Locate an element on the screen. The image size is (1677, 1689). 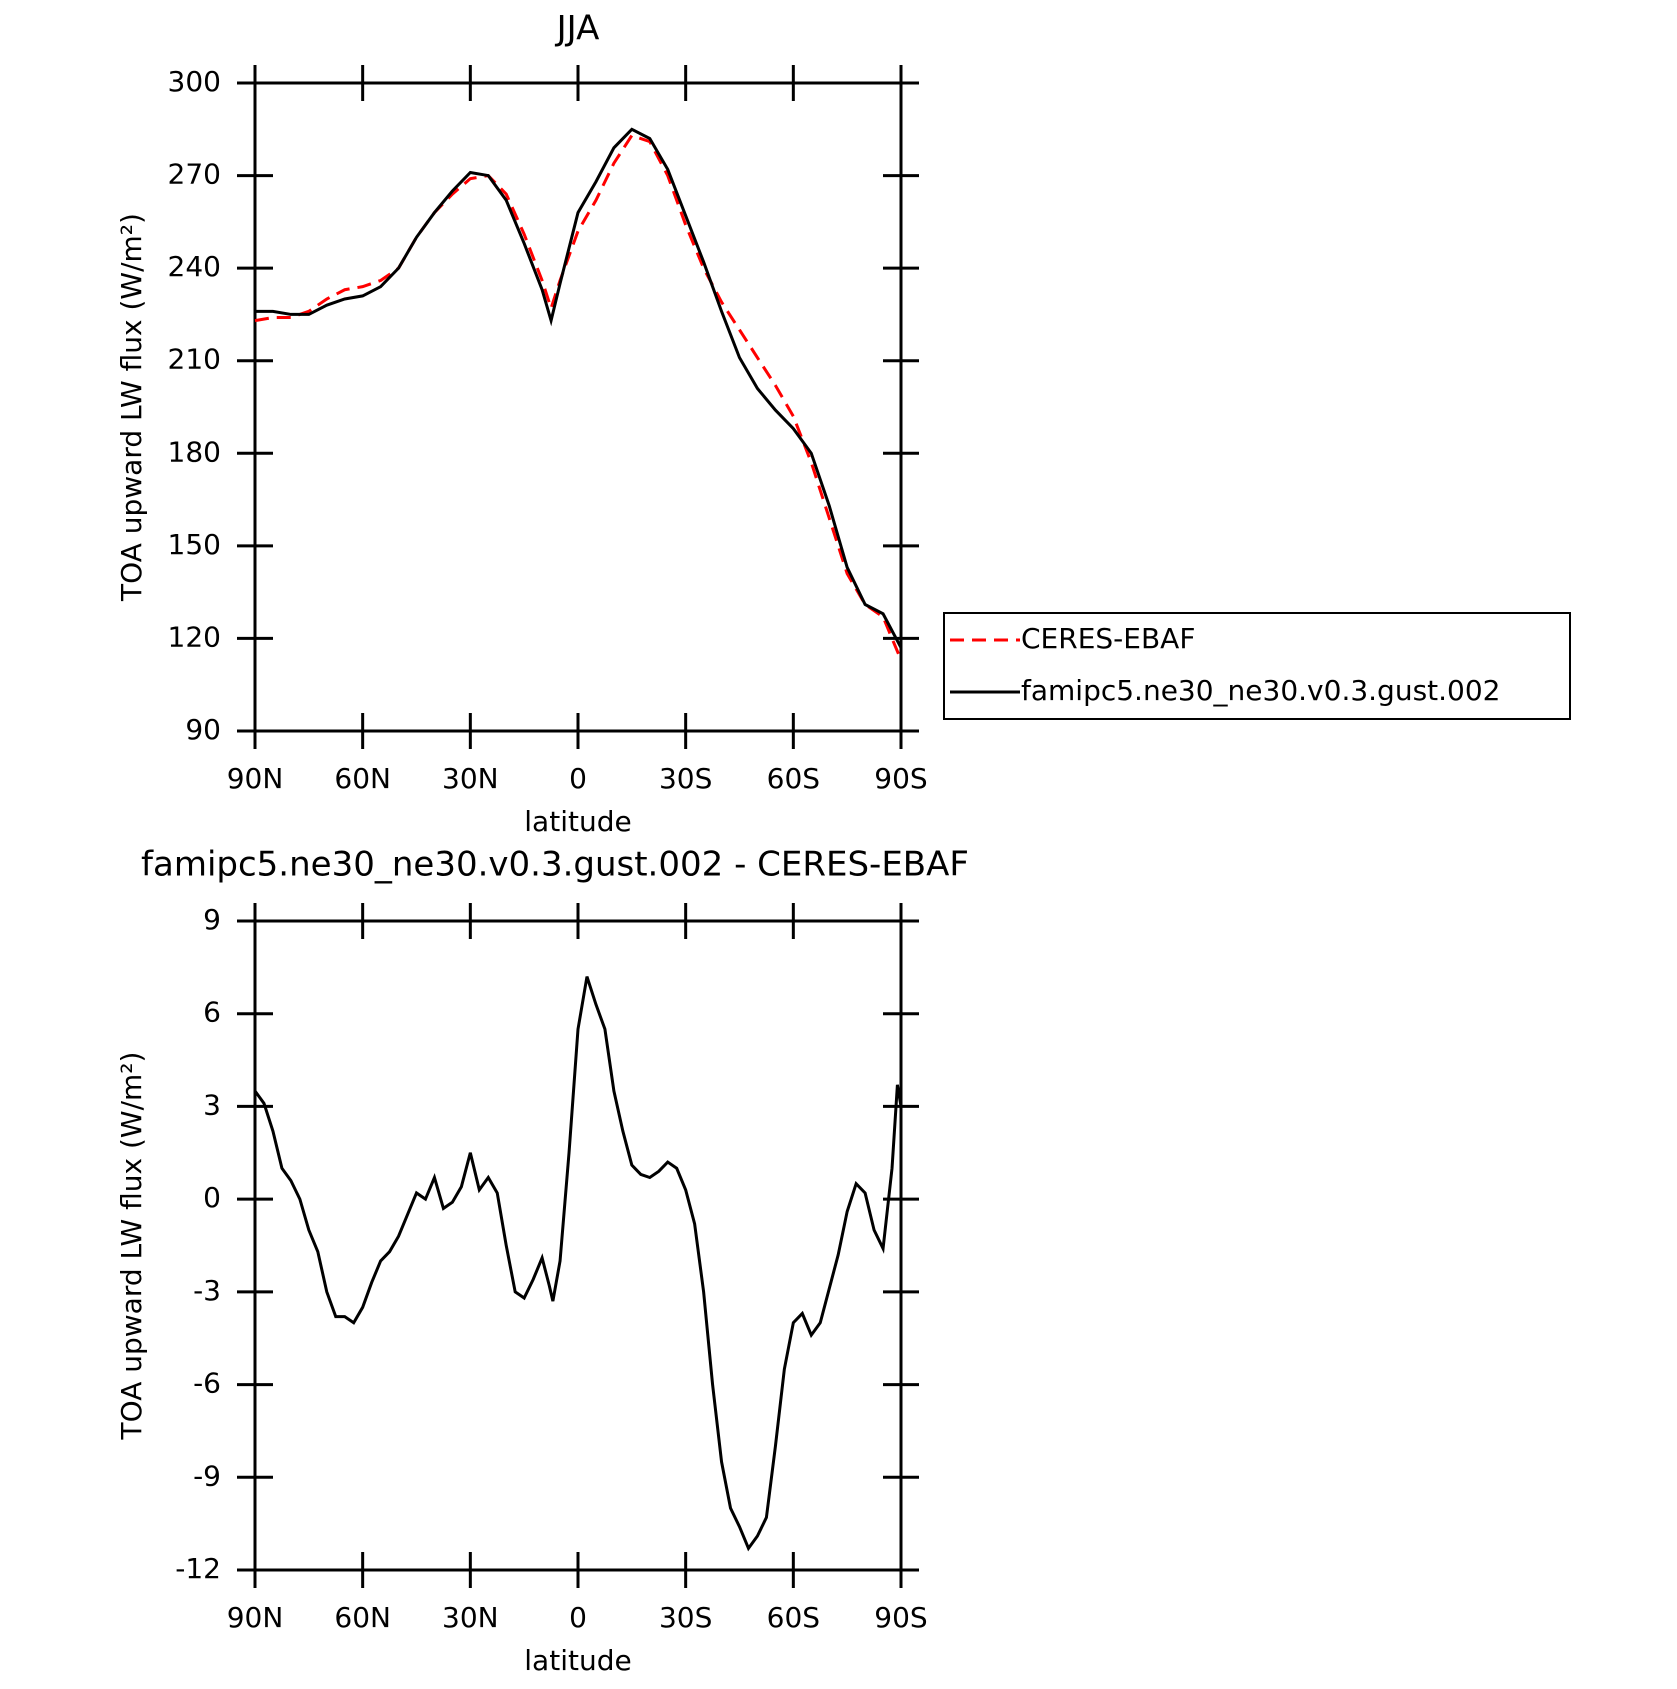
legend-label: CERES-EBAF is located at coordinates (1108, 638).